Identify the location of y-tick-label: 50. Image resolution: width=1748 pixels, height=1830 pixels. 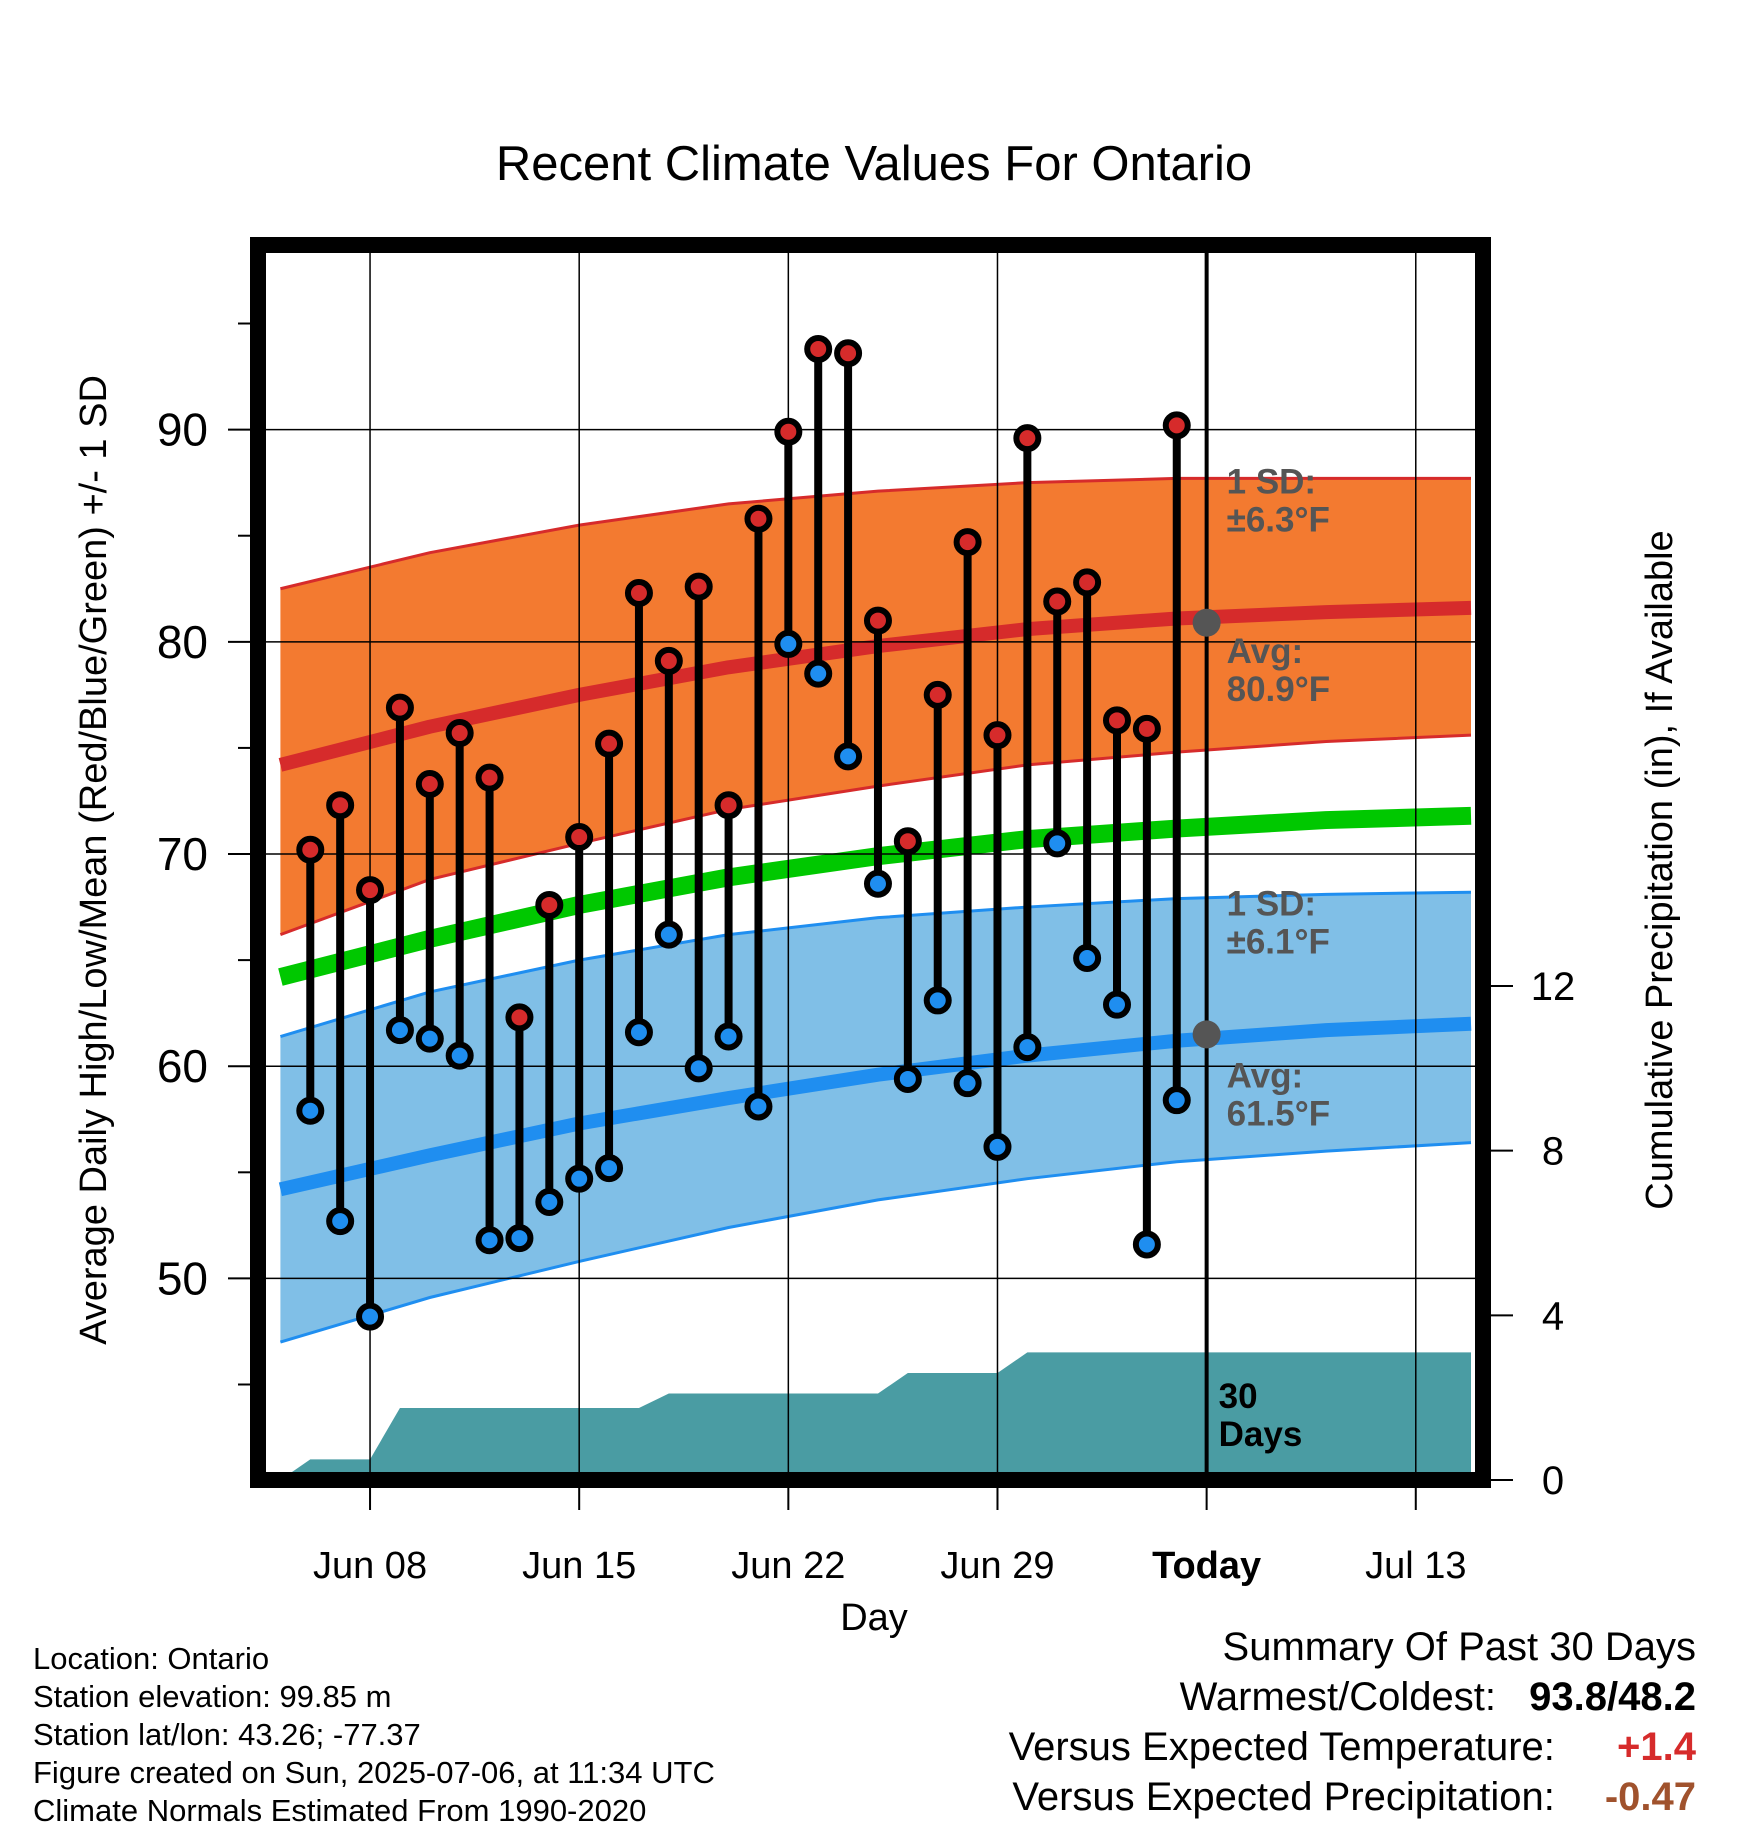
(182, 1278).